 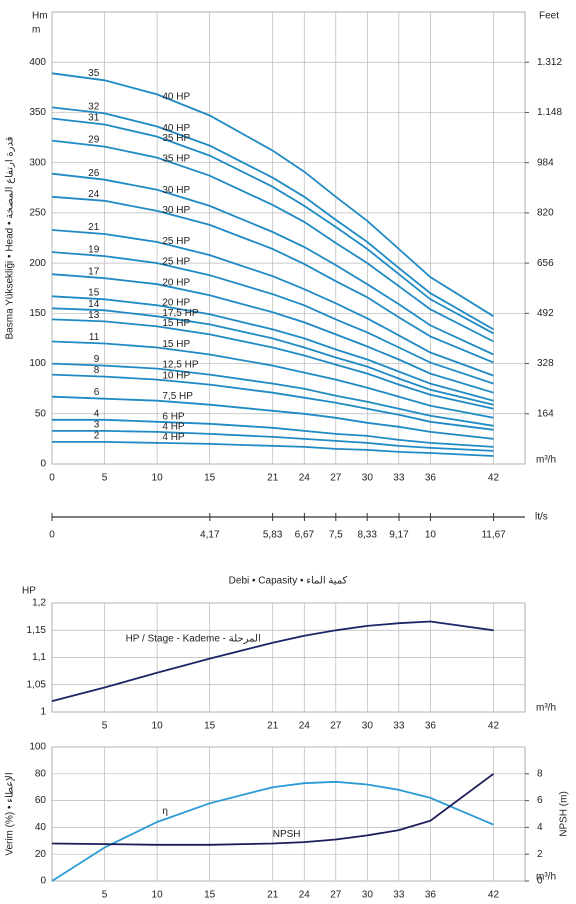 I want to click on y-tick-label: 150, so click(x=37, y=313).